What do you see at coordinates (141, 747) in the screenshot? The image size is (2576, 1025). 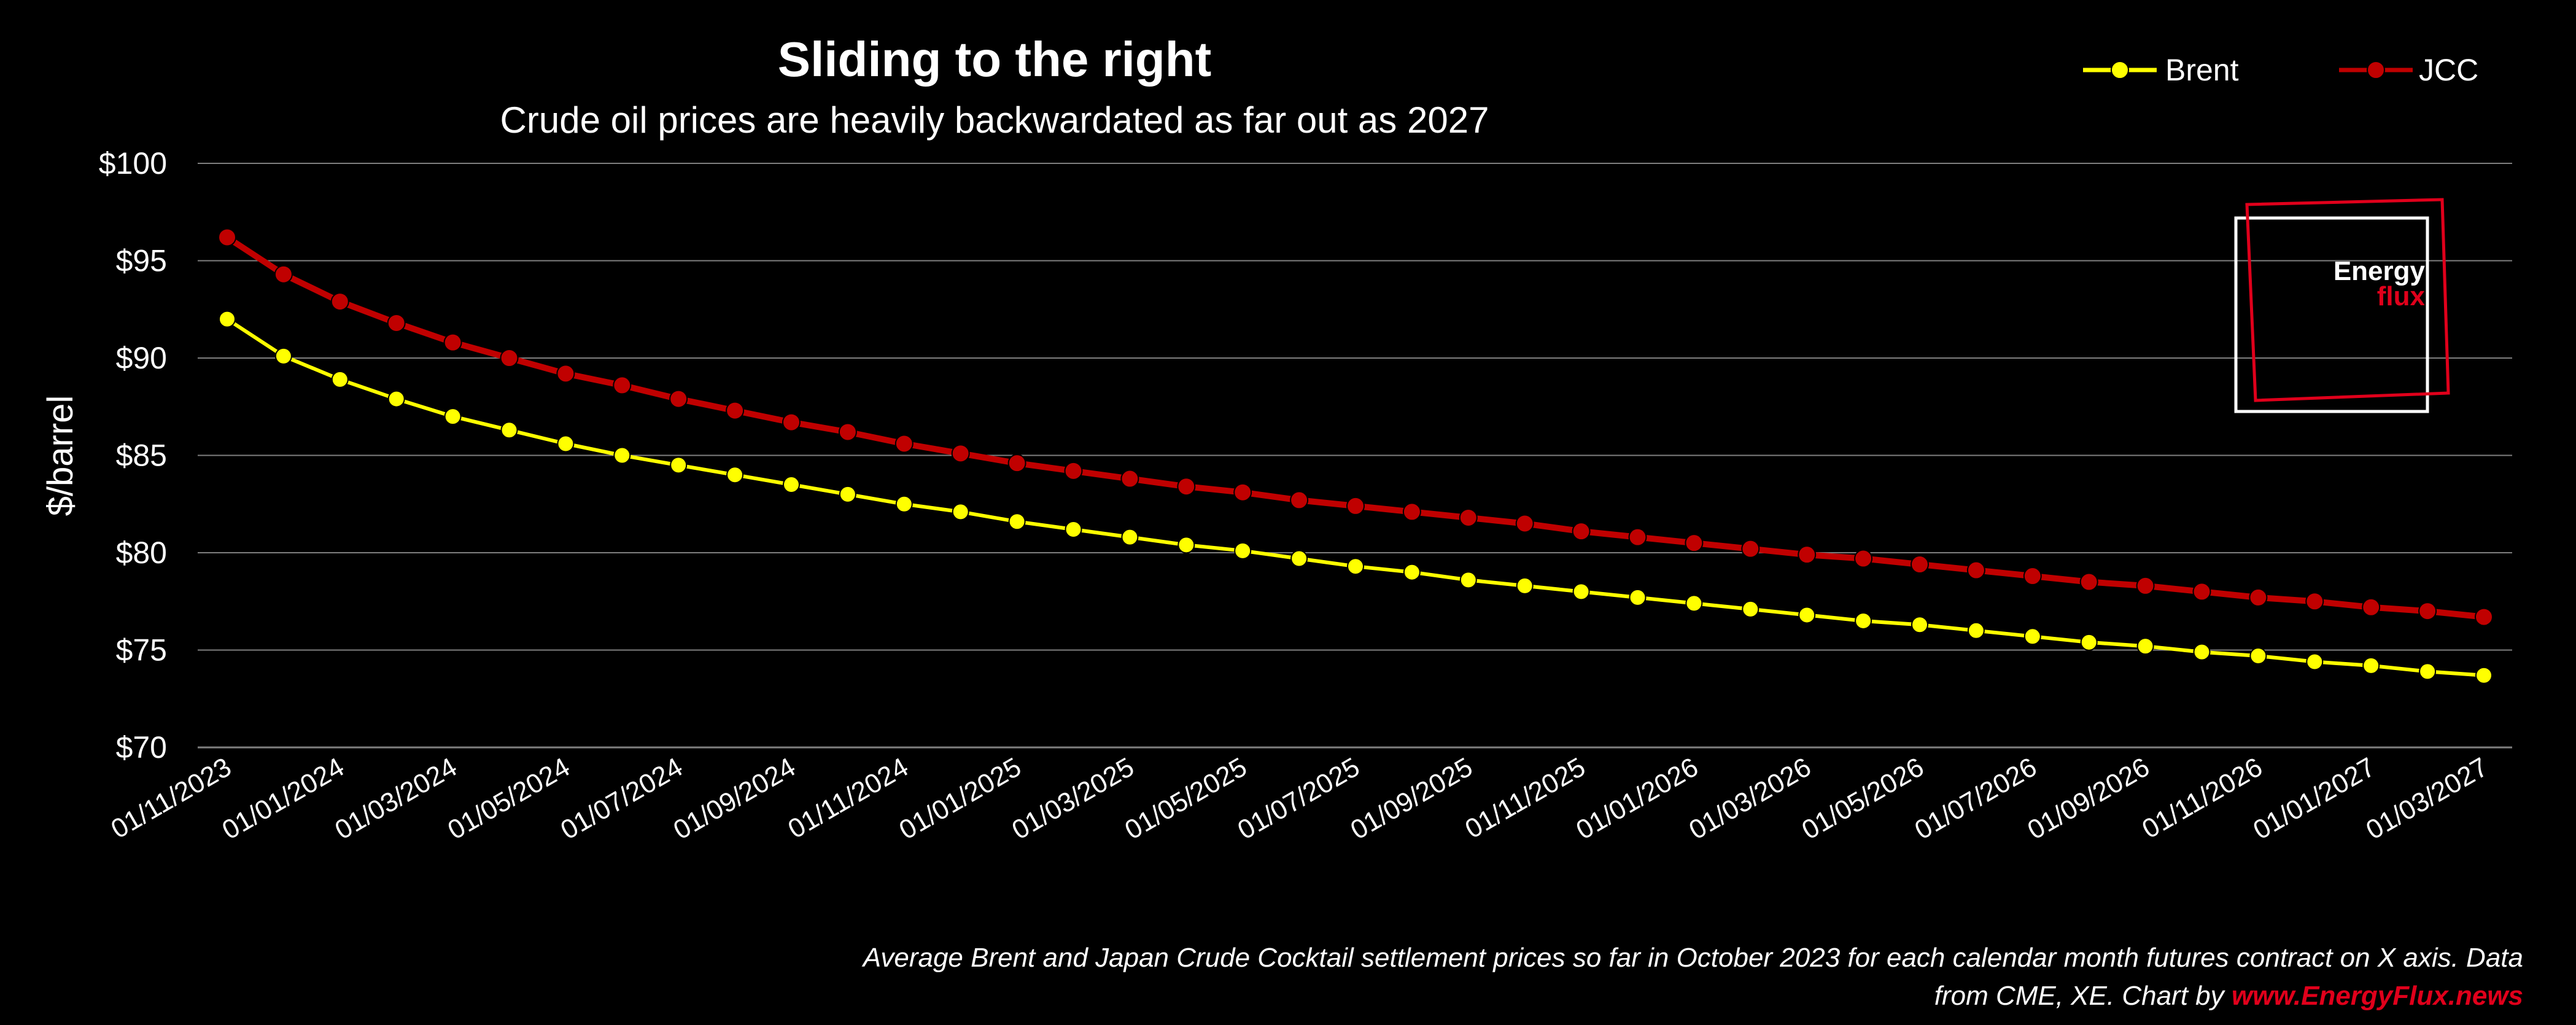 I see `y-tick-label: $70` at bounding box center [141, 747].